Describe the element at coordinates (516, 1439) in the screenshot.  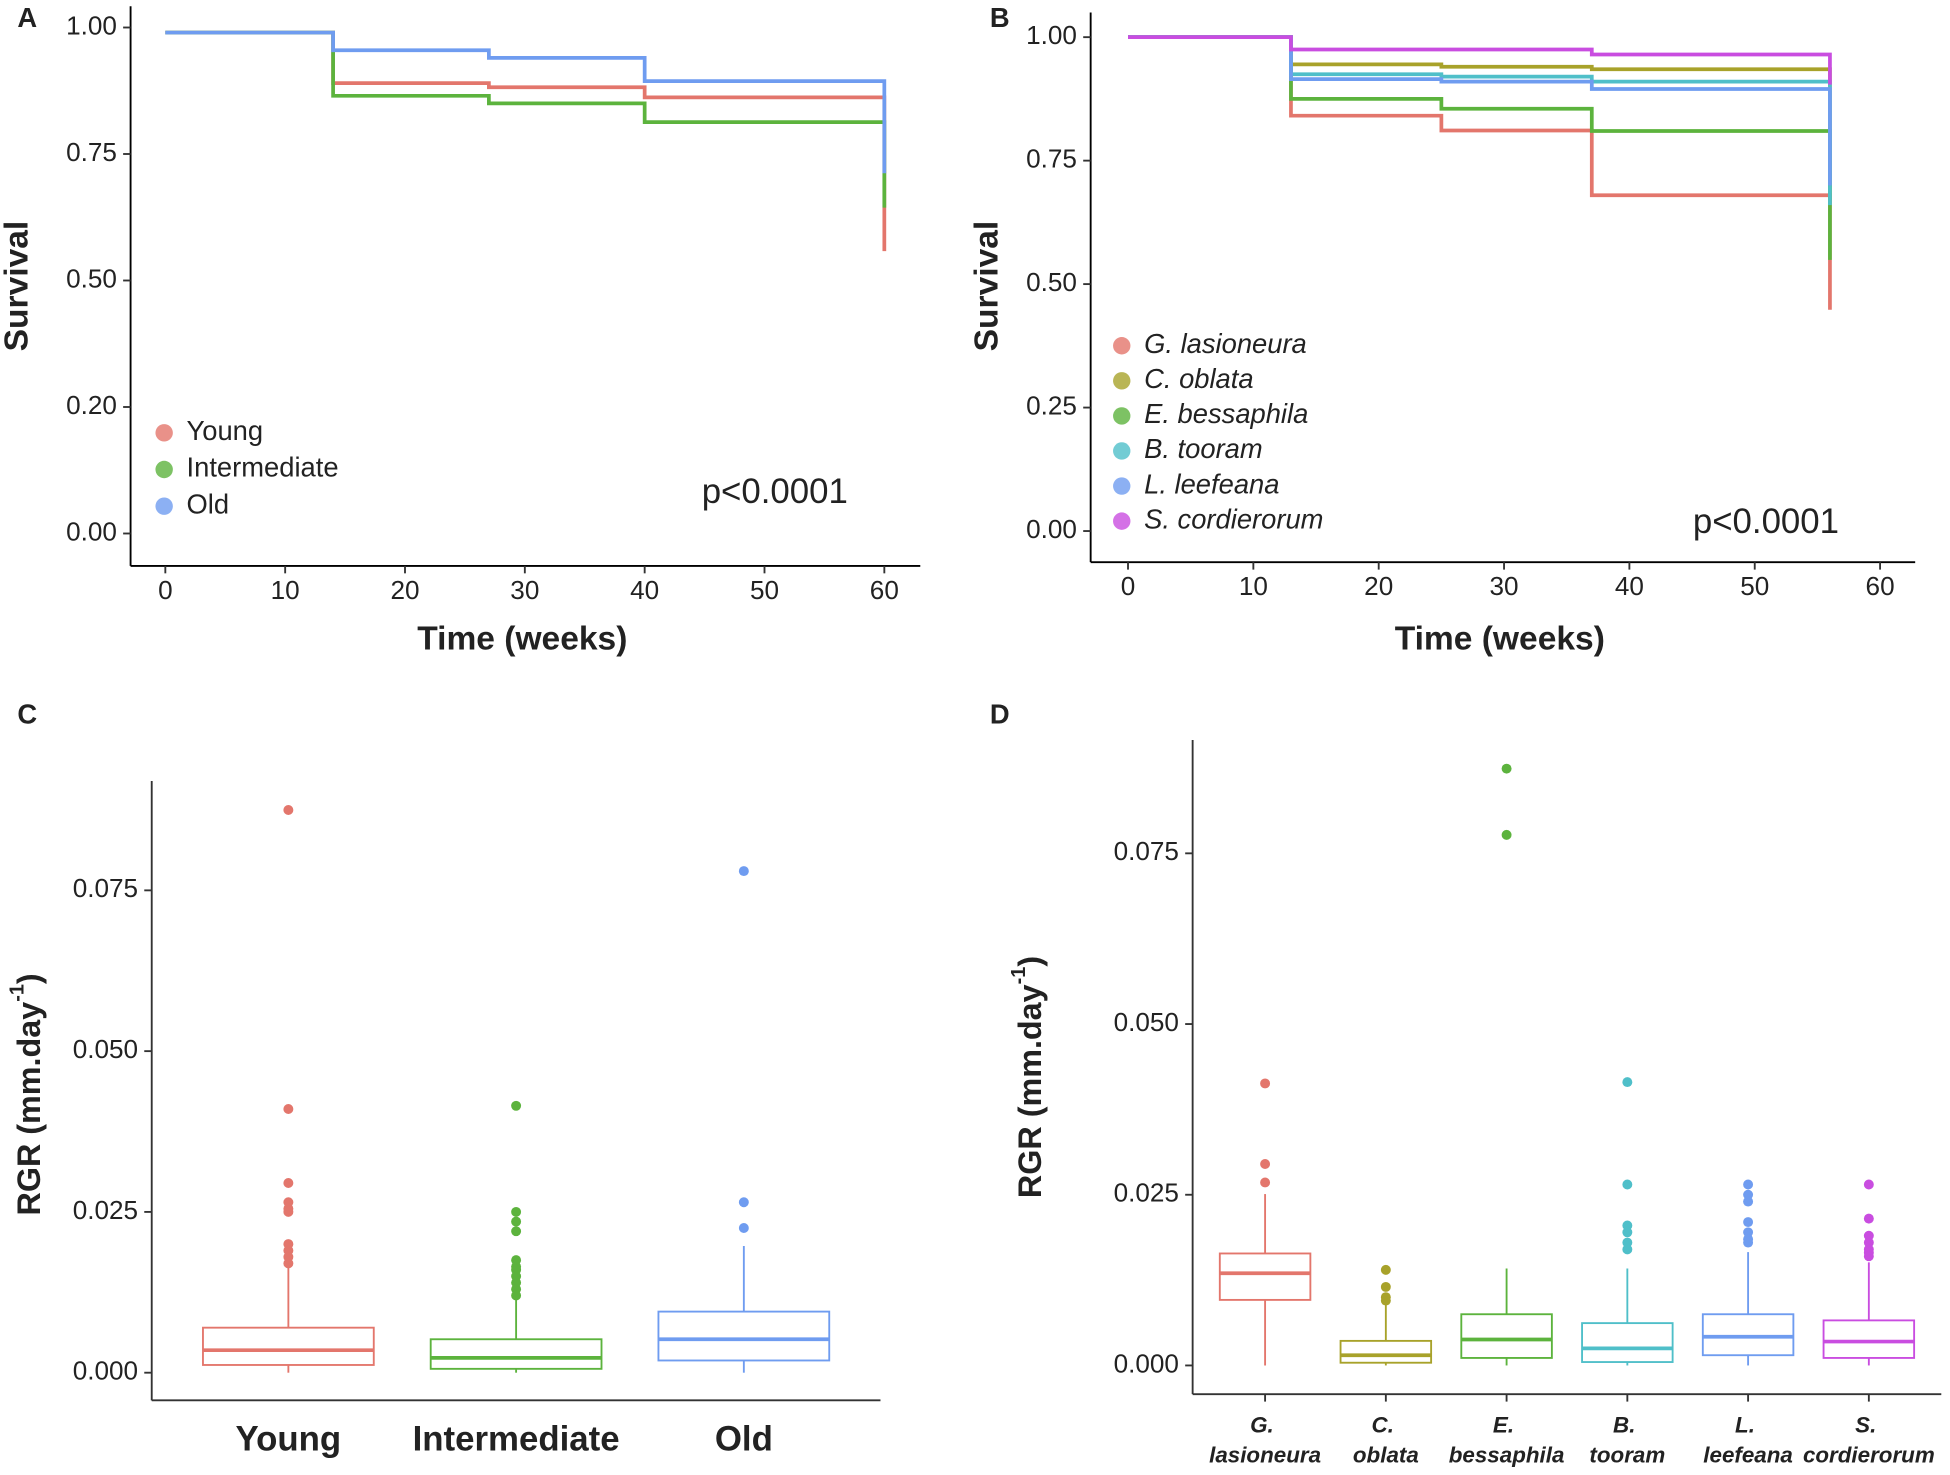
I see `x-tick-label: Intermediate` at that location.